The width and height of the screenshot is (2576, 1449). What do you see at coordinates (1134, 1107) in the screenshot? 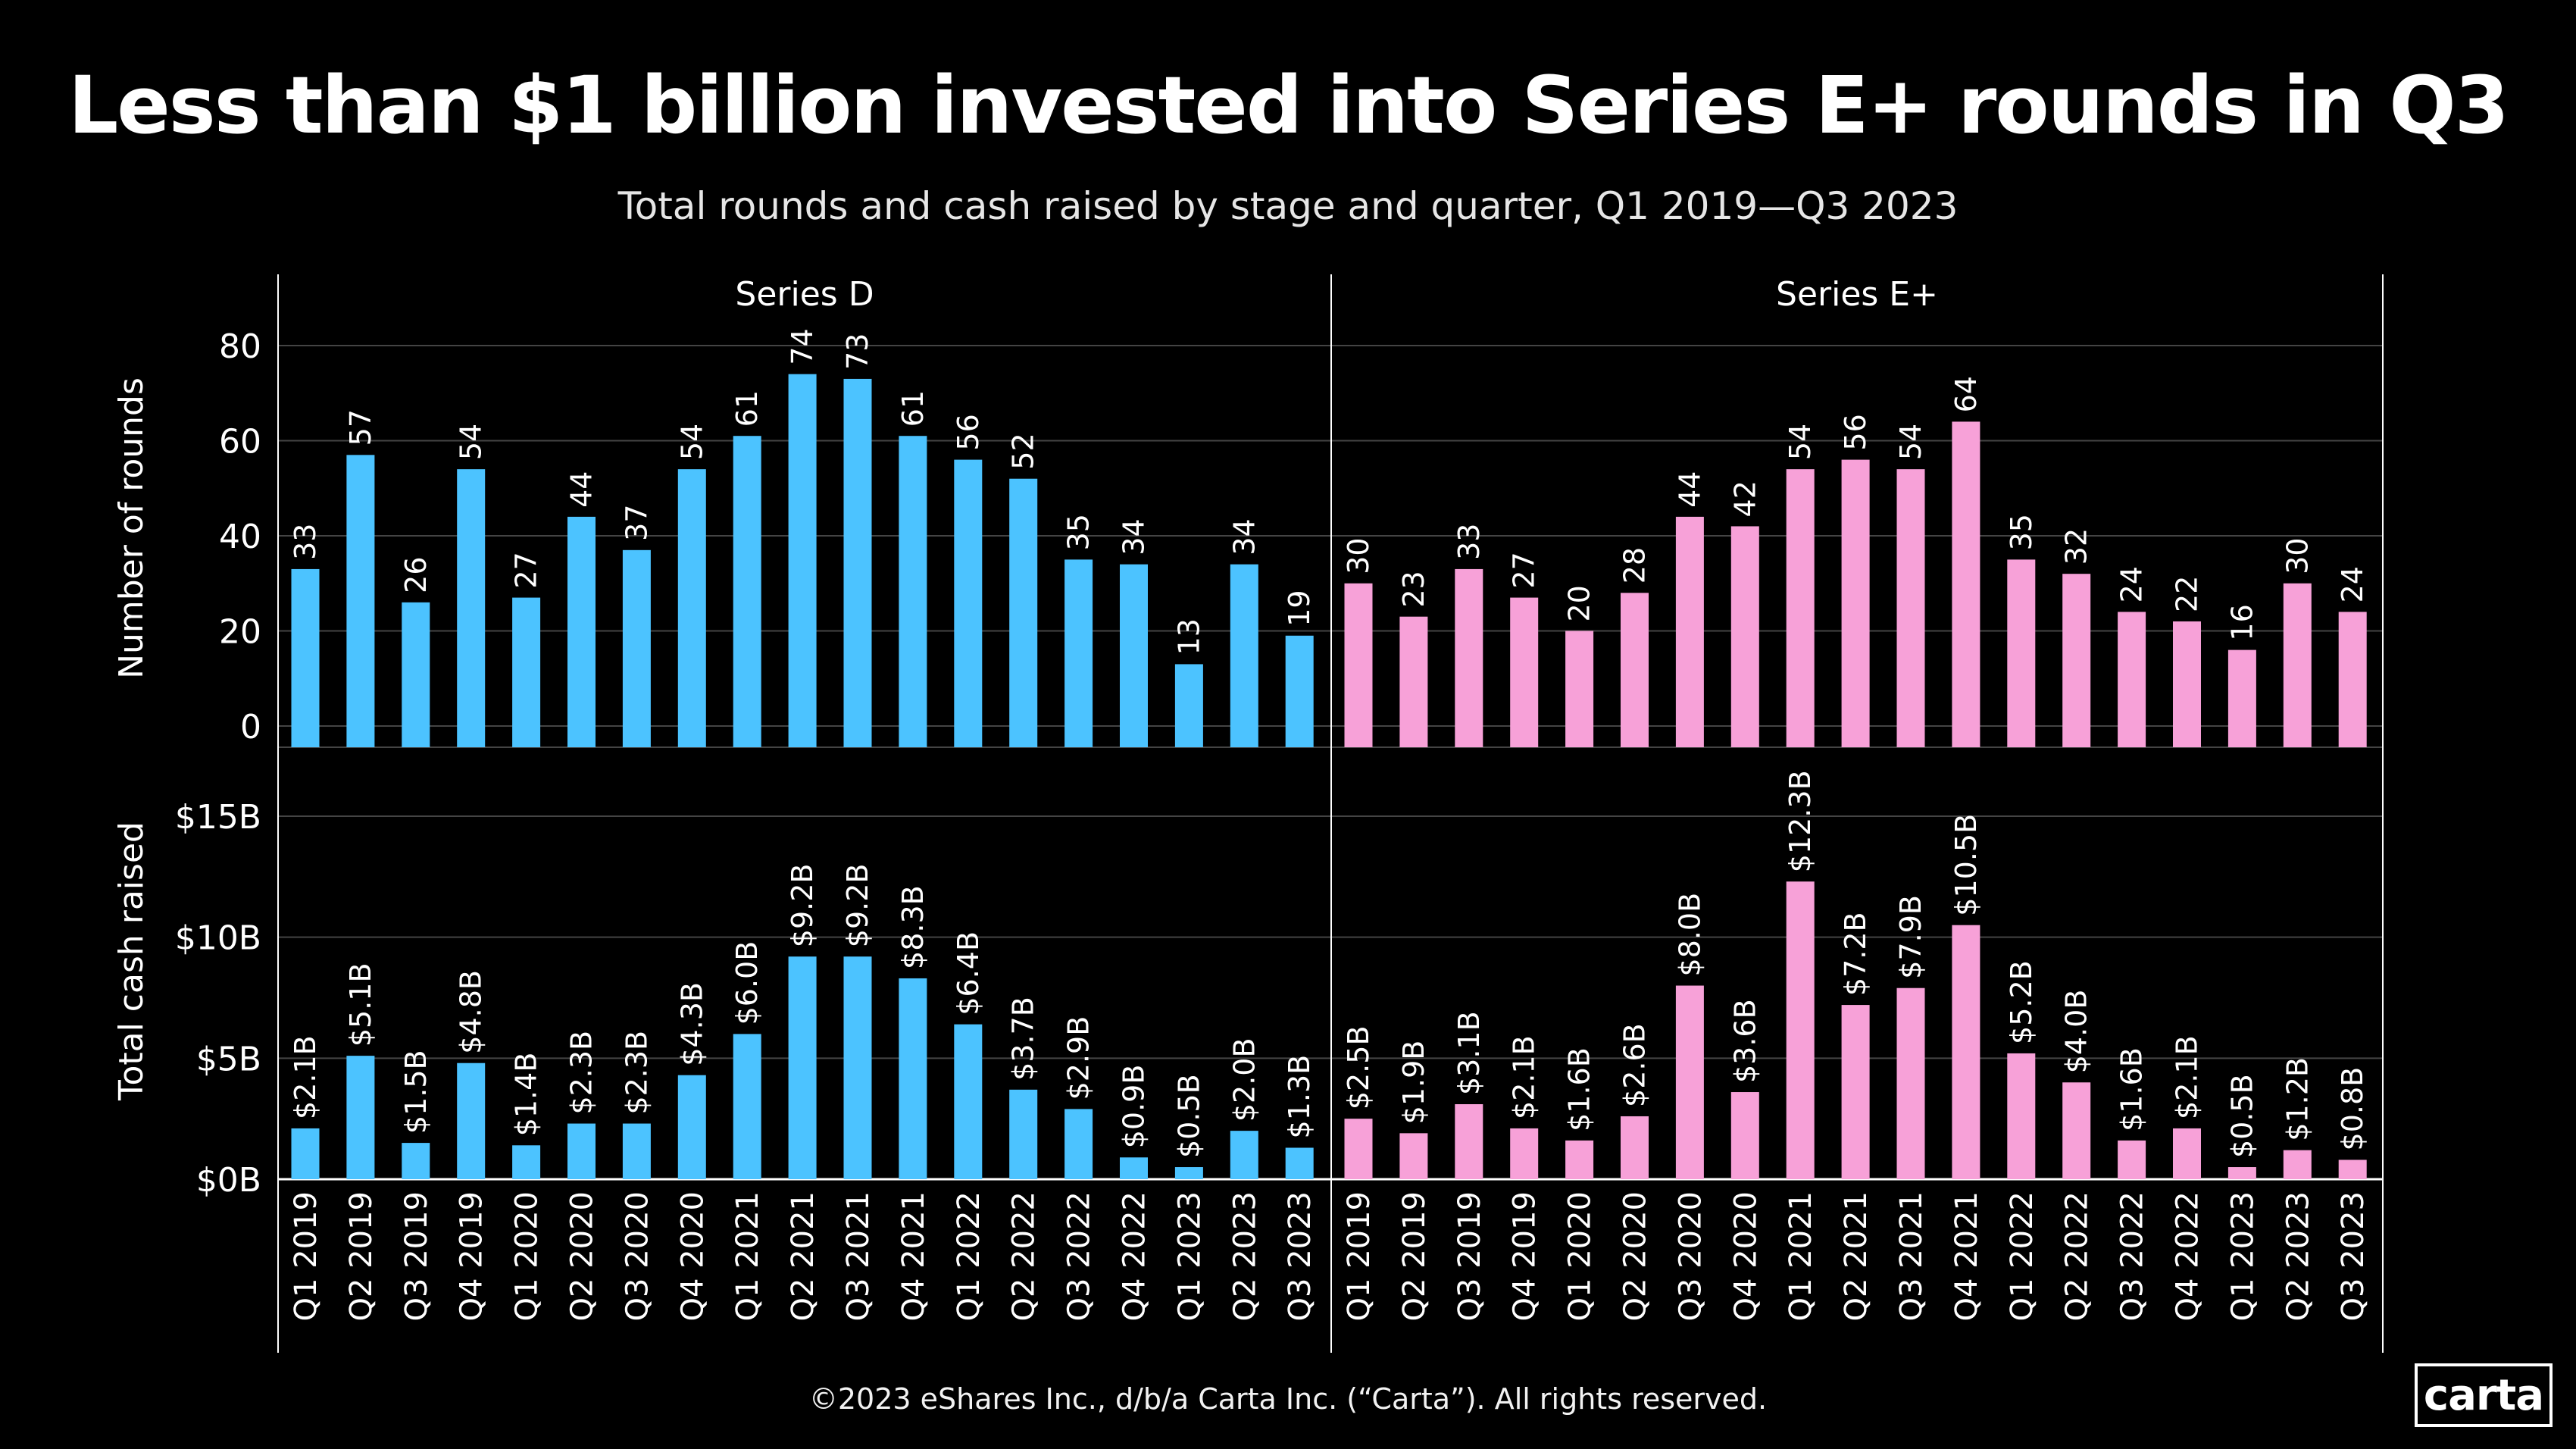
I see `cash-data-label: $0.9B` at bounding box center [1134, 1107].